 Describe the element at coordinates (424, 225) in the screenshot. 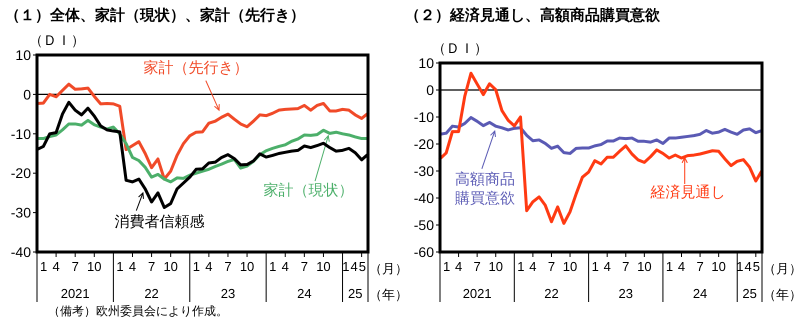

I see `y-tick-label: -50` at that location.